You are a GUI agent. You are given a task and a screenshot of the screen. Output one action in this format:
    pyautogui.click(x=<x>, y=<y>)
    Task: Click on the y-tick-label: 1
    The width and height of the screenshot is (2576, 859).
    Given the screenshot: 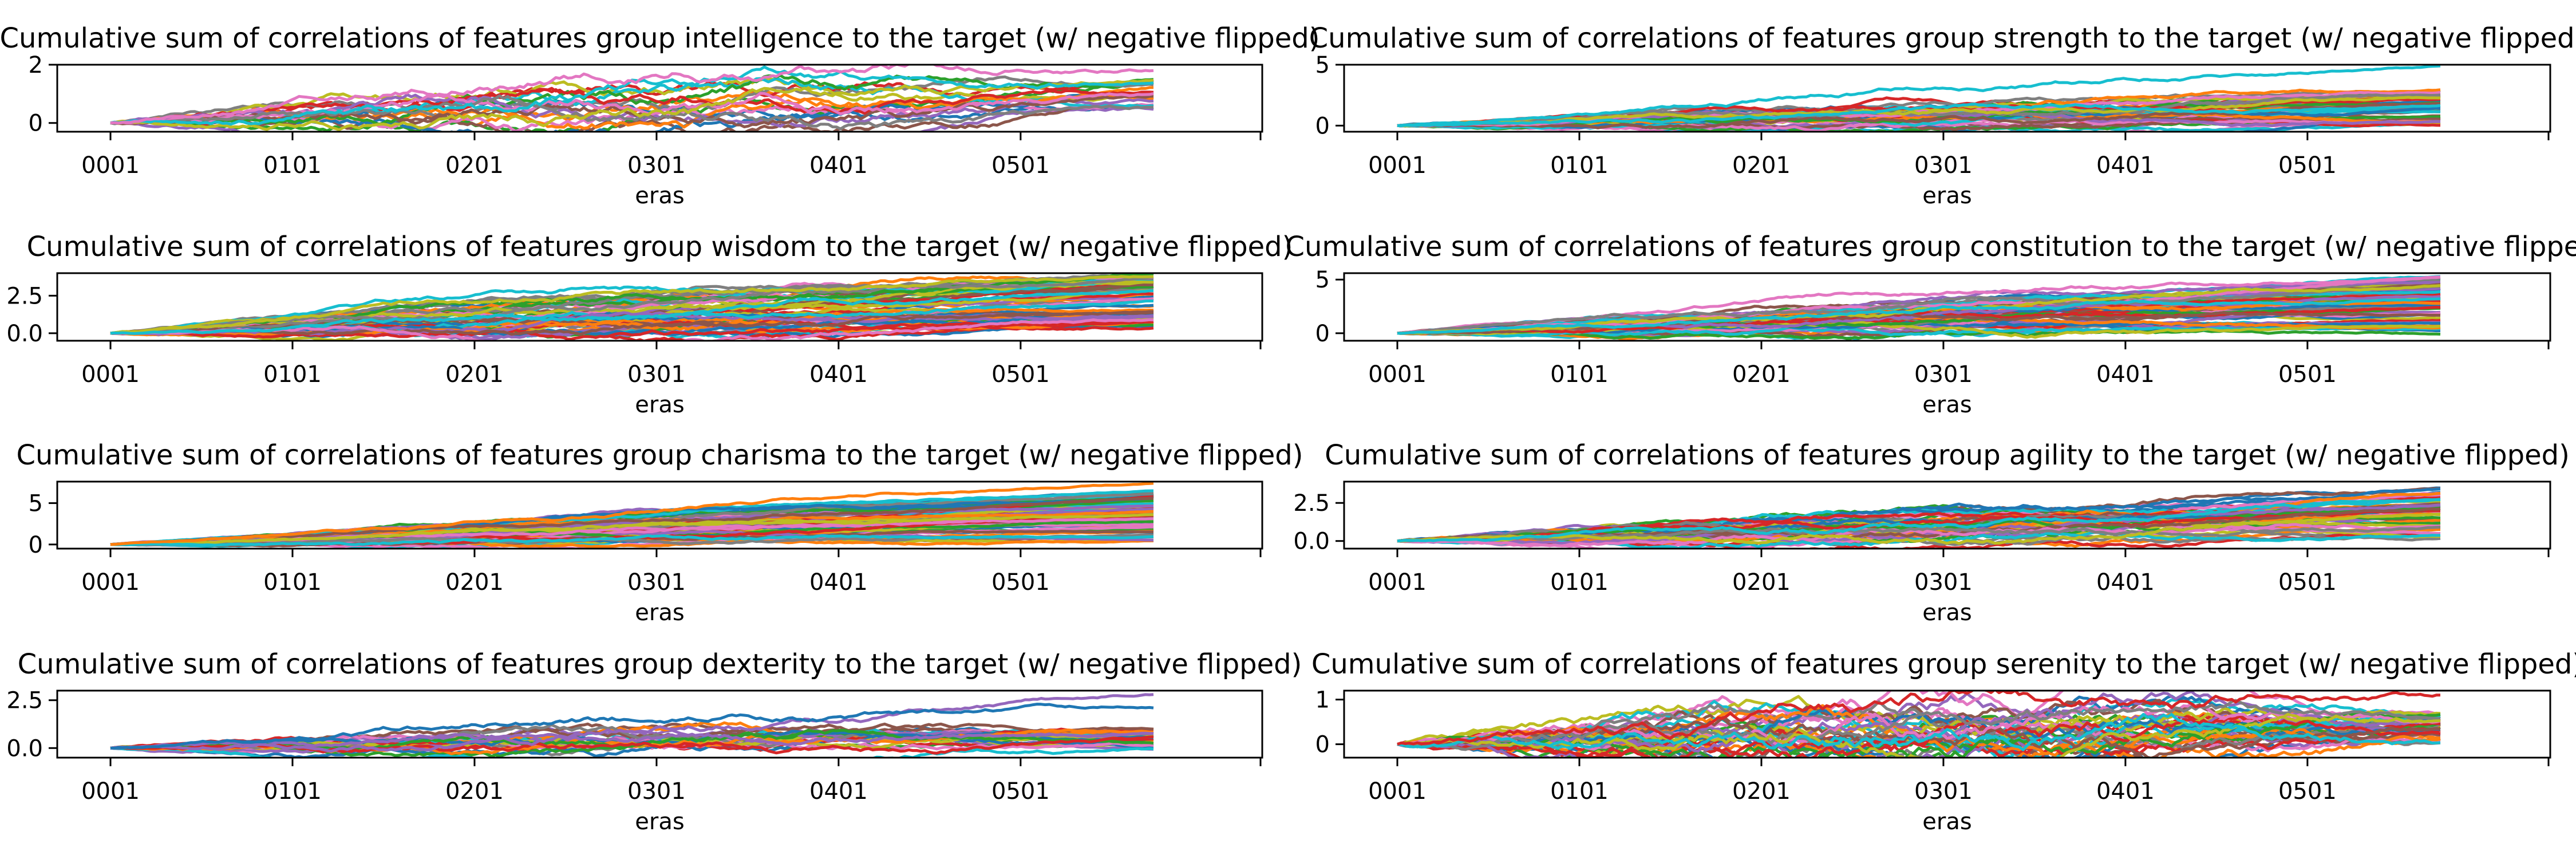 What is the action you would take?
    pyautogui.click(x=1322, y=700)
    